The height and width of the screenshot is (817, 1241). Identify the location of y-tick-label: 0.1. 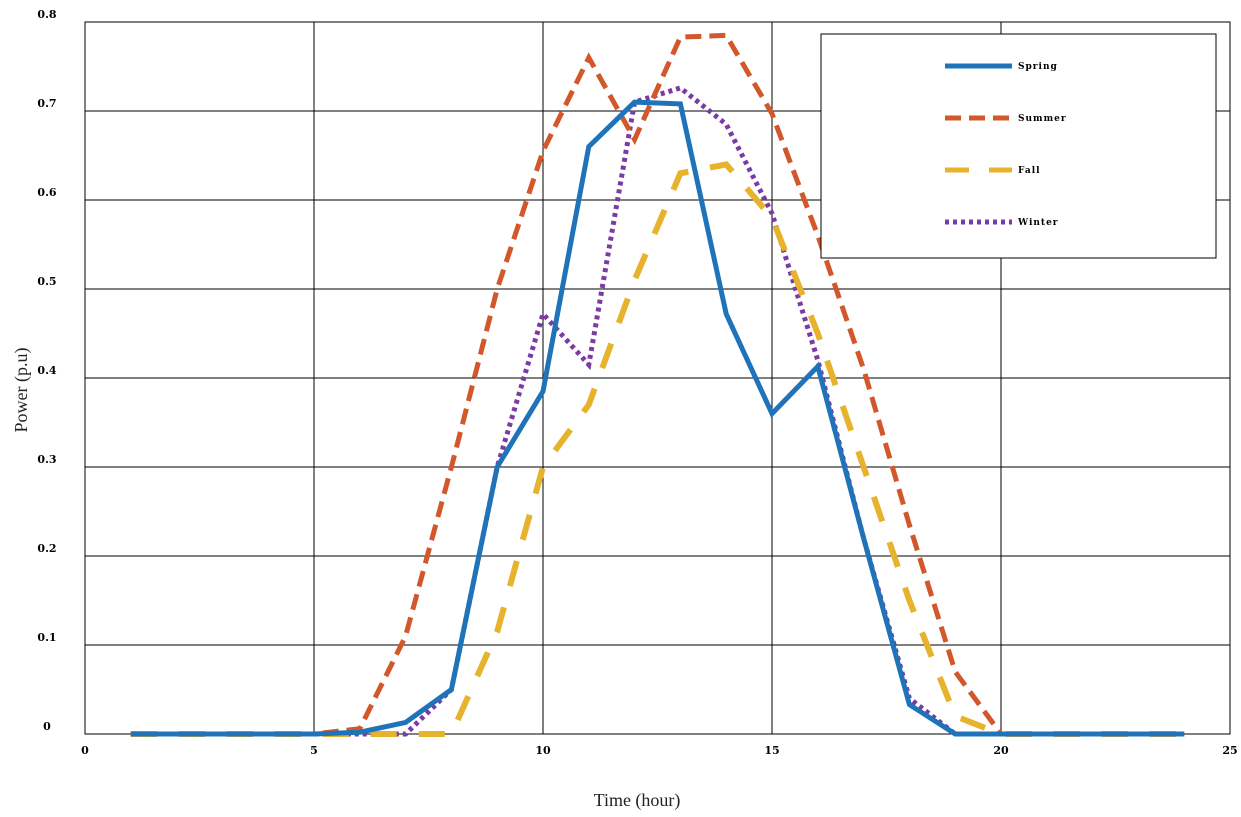
(46, 637).